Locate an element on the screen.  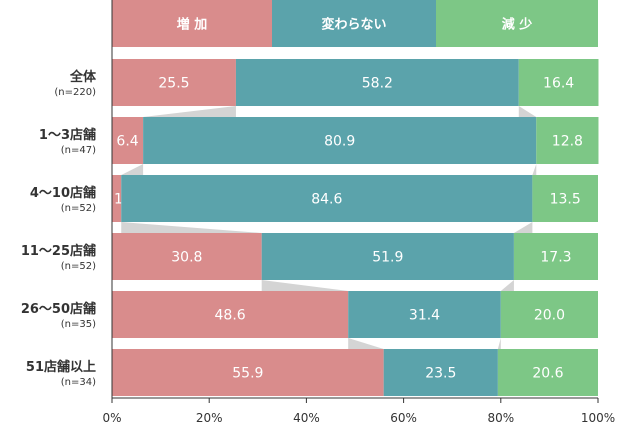
value-label-4-1: 30.8 is located at coordinates (186, 258).